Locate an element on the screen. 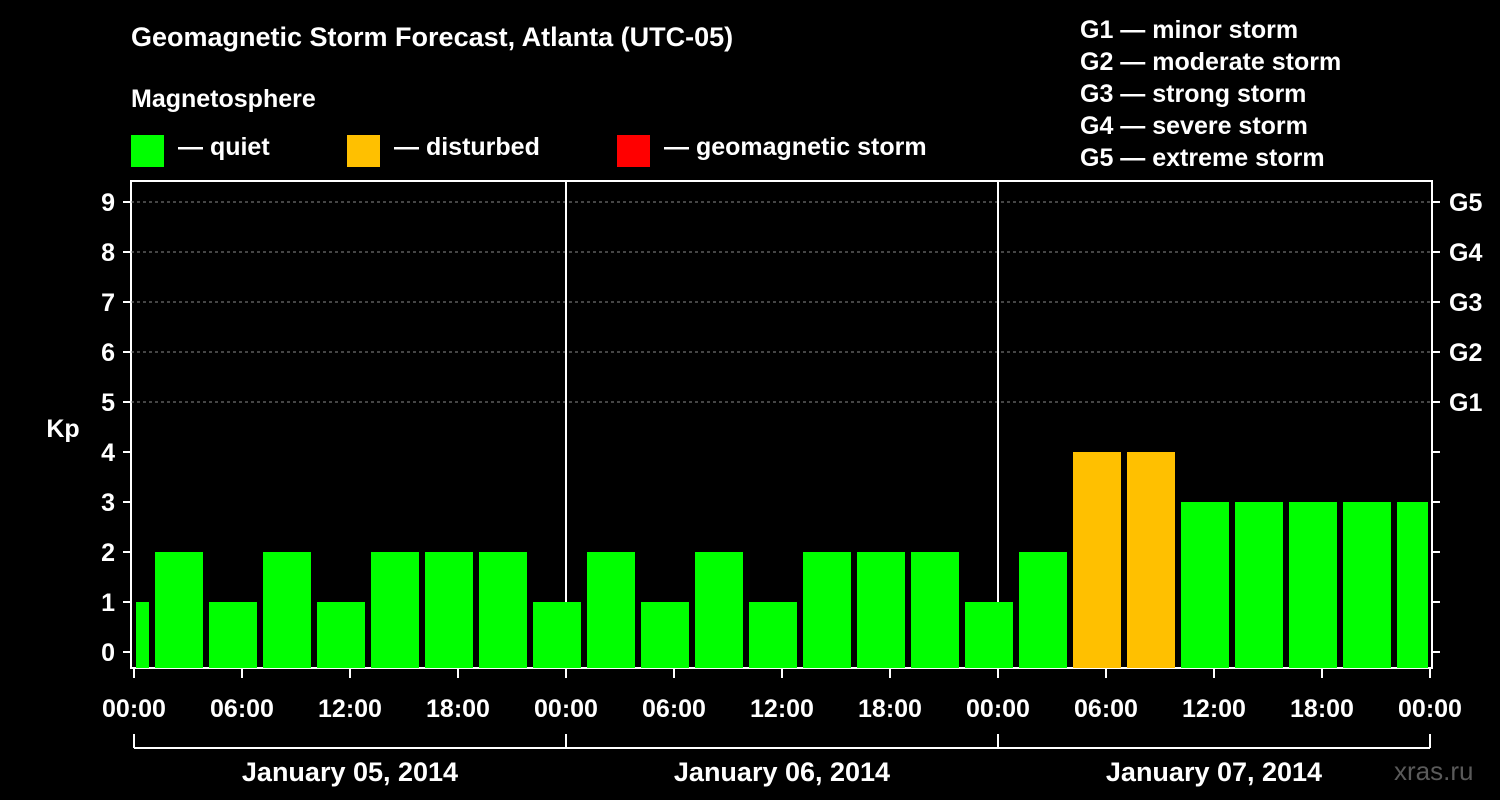 The height and width of the screenshot is (800, 1500). g-scale-g1: G1 — minor storm is located at coordinates (1189, 30).